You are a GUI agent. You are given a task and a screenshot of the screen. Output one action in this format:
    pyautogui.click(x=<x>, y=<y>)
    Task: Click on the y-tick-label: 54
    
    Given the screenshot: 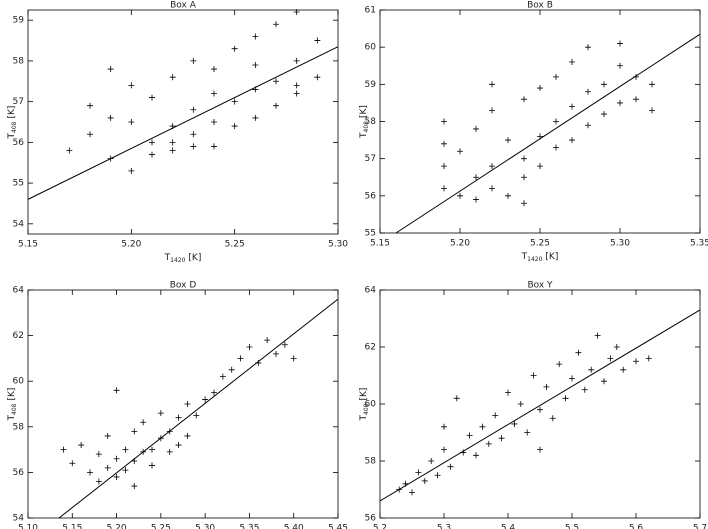 What is the action you would take?
    pyautogui.click(x=19, y=224)
    